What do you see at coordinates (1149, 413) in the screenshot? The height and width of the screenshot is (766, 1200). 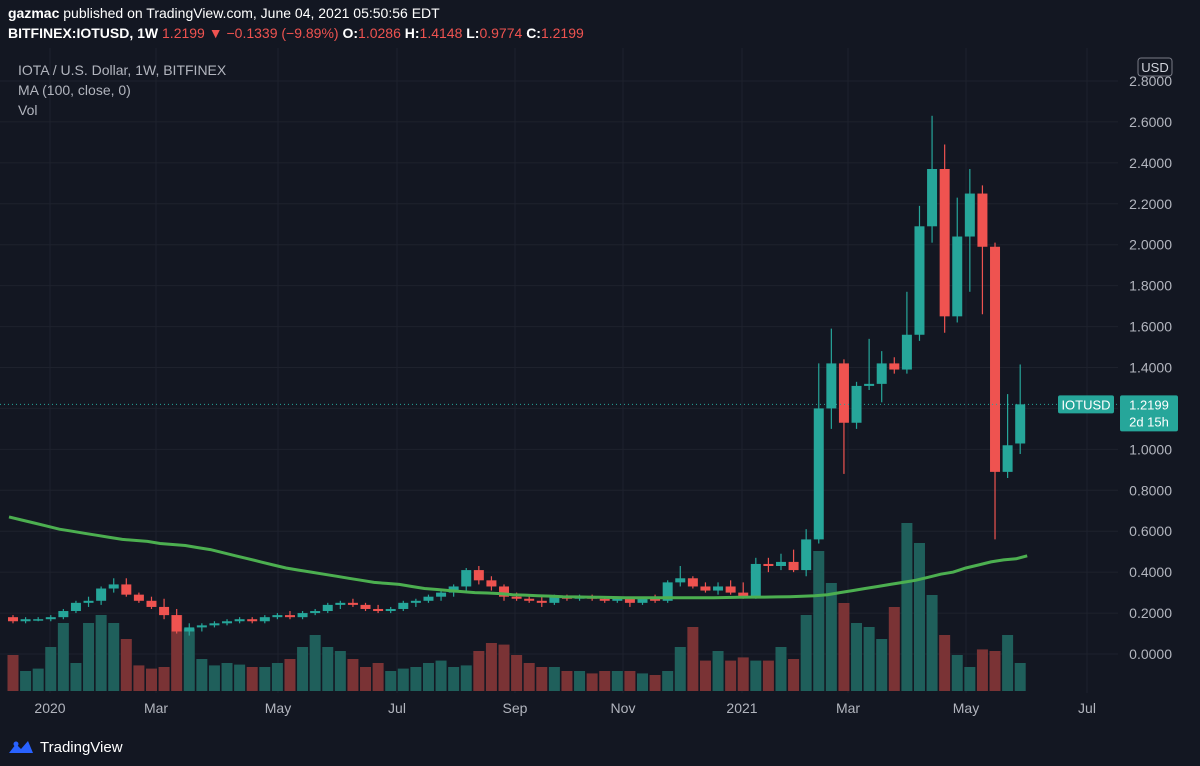 I see `last-price-tag` at bounding box center [1149, 413].